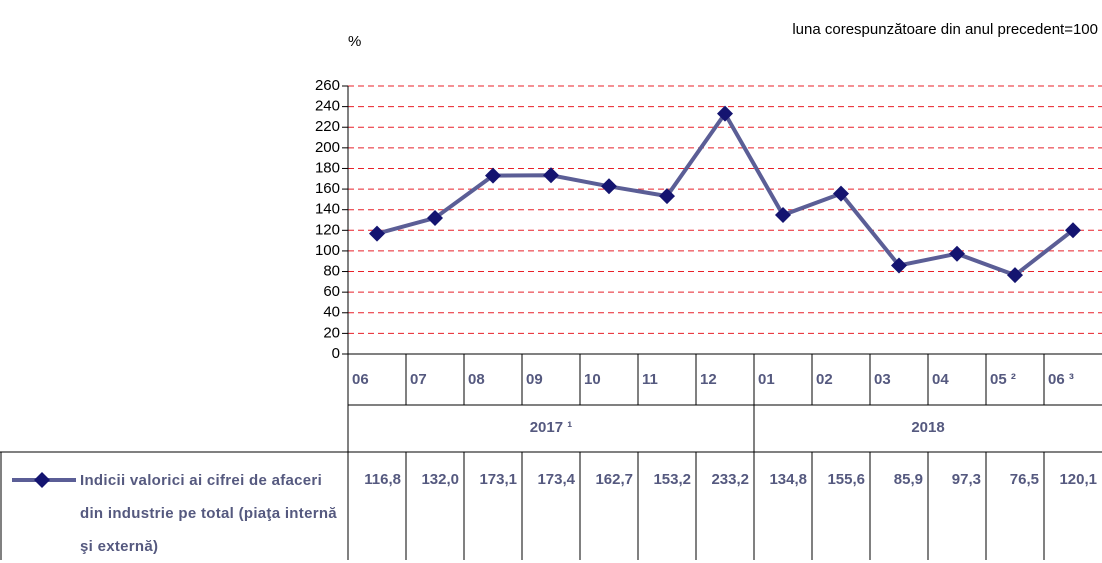 Image resolution: width=1102 pixels, height=563 pixels. What do you see at coordinates (556, 479) in the screenshot?
I see `value-label: 173,4` at bounding box center [556, 479].